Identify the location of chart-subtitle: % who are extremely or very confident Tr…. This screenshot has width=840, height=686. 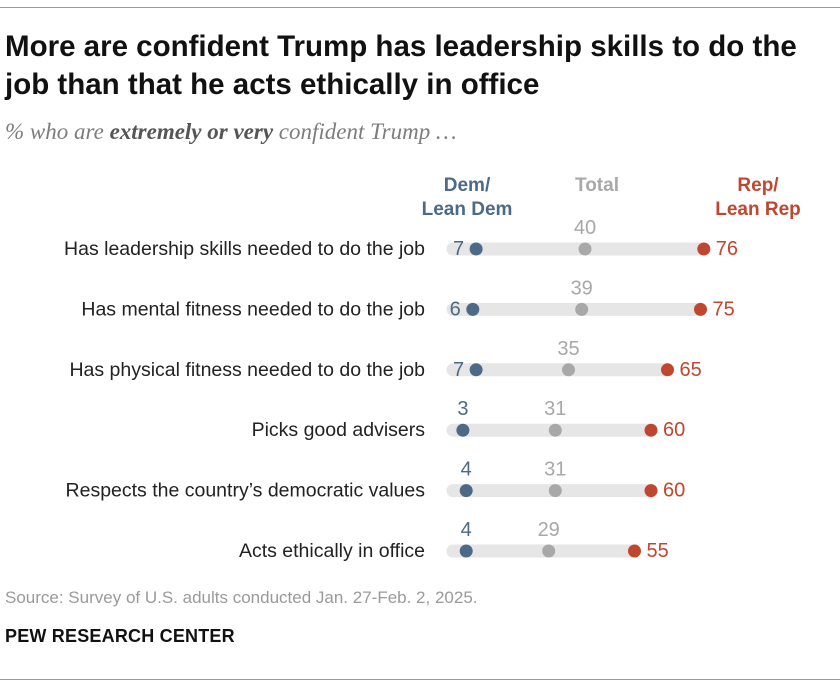
(230, 132).